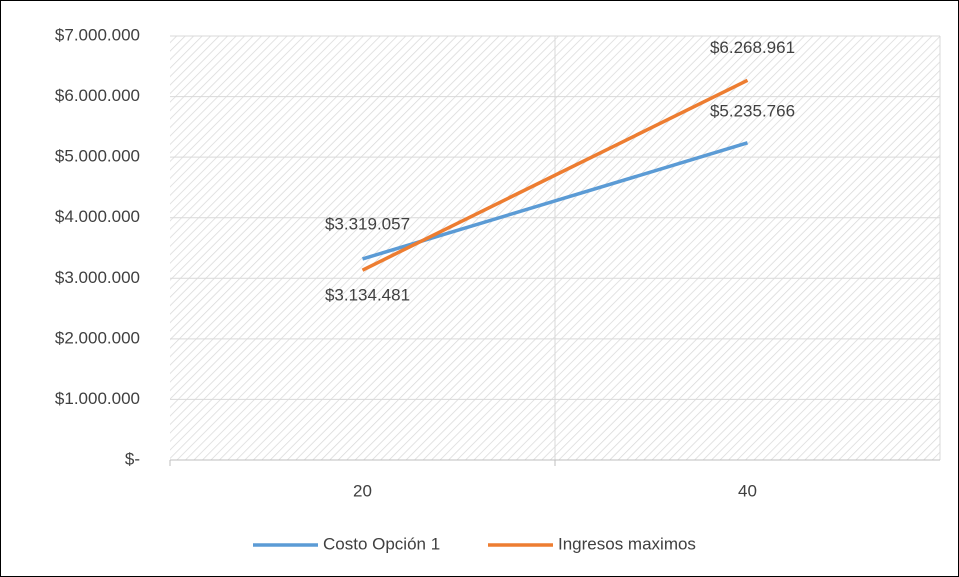  Describe the element at coordinates (362, 490) in the screenshot. I see `x-tick-label: 20` at that location.